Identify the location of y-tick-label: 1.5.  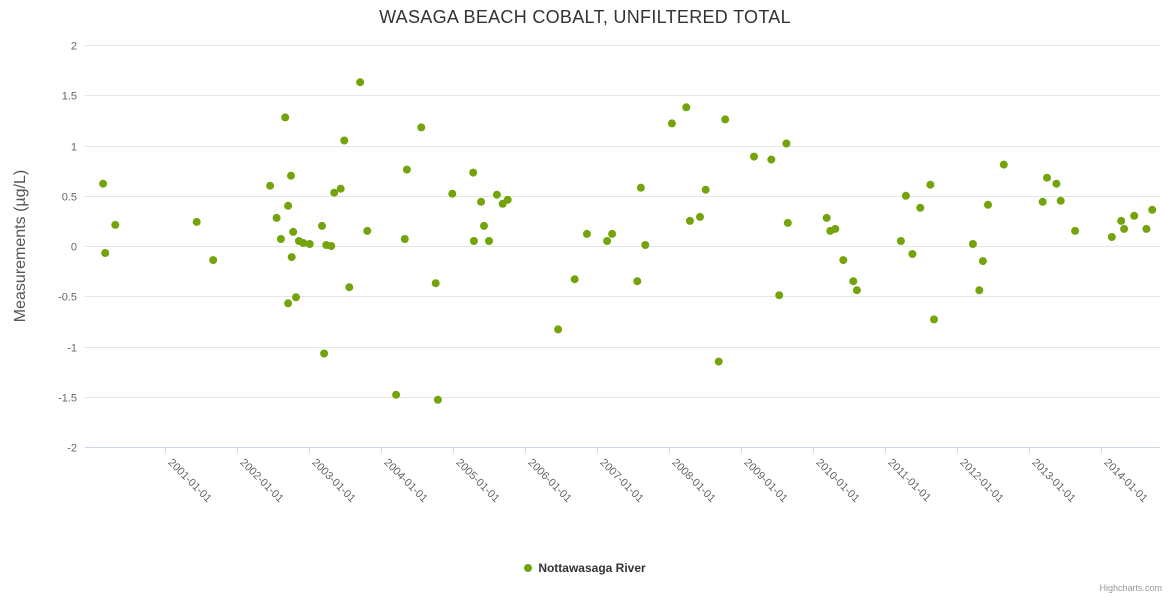
(69, 97).